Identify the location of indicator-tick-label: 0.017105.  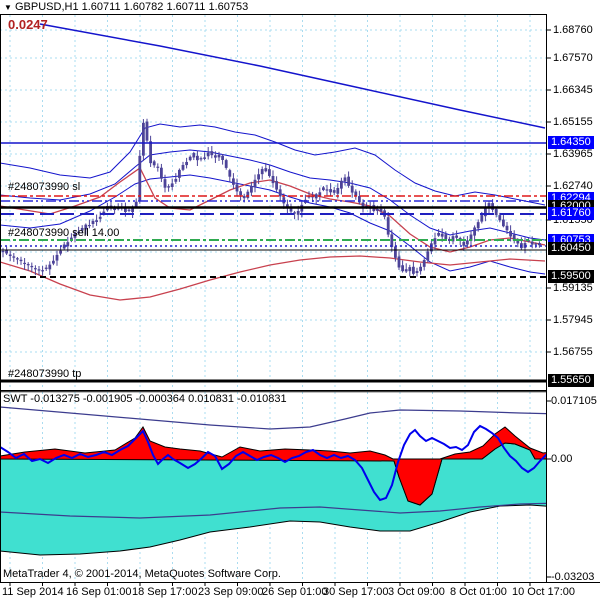
(574, 401).